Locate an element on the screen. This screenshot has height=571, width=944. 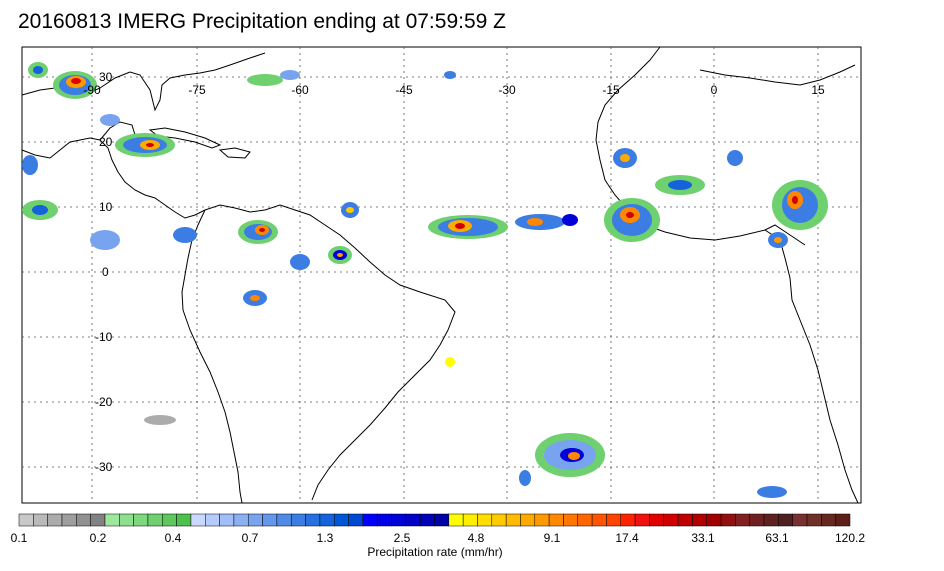
precip-cell-amazon-2-core is located at coordinates (255, 298).